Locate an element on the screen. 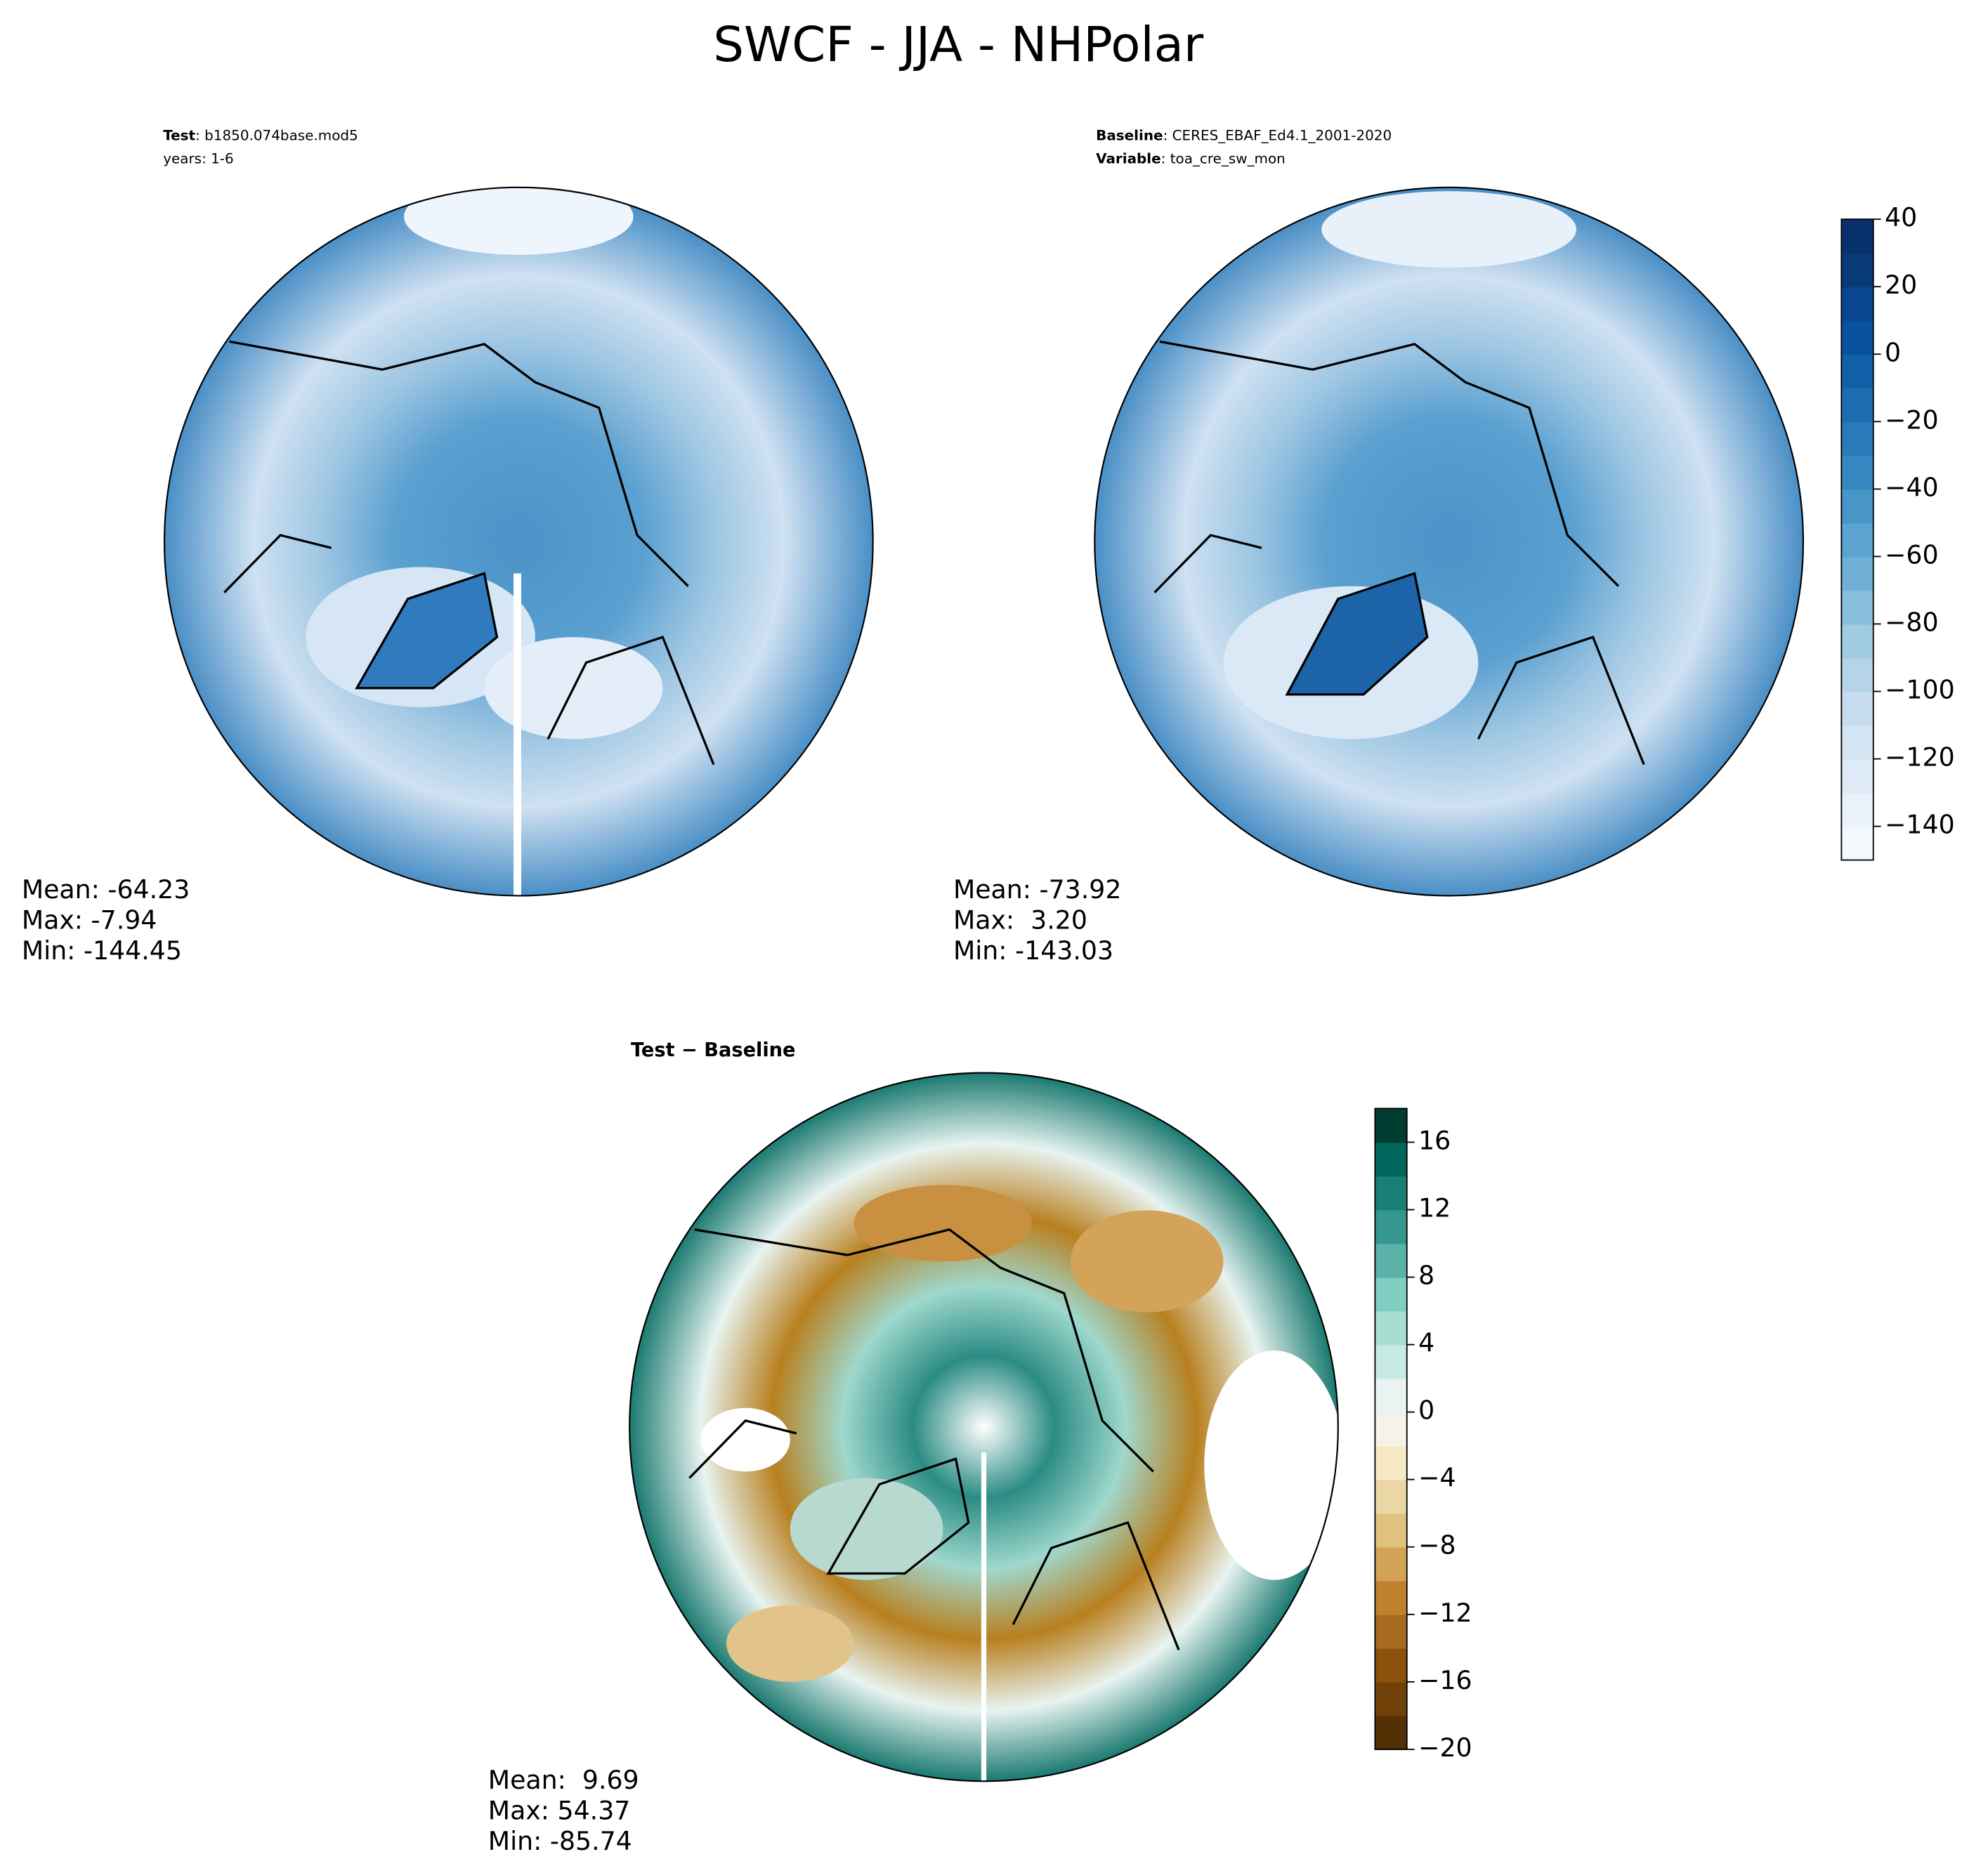  stat-line: Mean: -64.23 is located at coordinates (106, 889).